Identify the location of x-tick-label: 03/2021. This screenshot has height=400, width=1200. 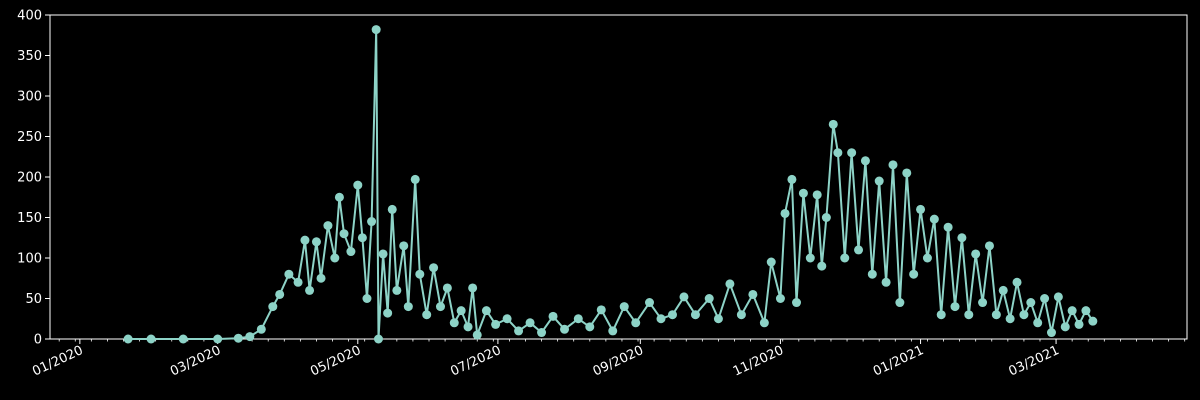
(1033, 361).